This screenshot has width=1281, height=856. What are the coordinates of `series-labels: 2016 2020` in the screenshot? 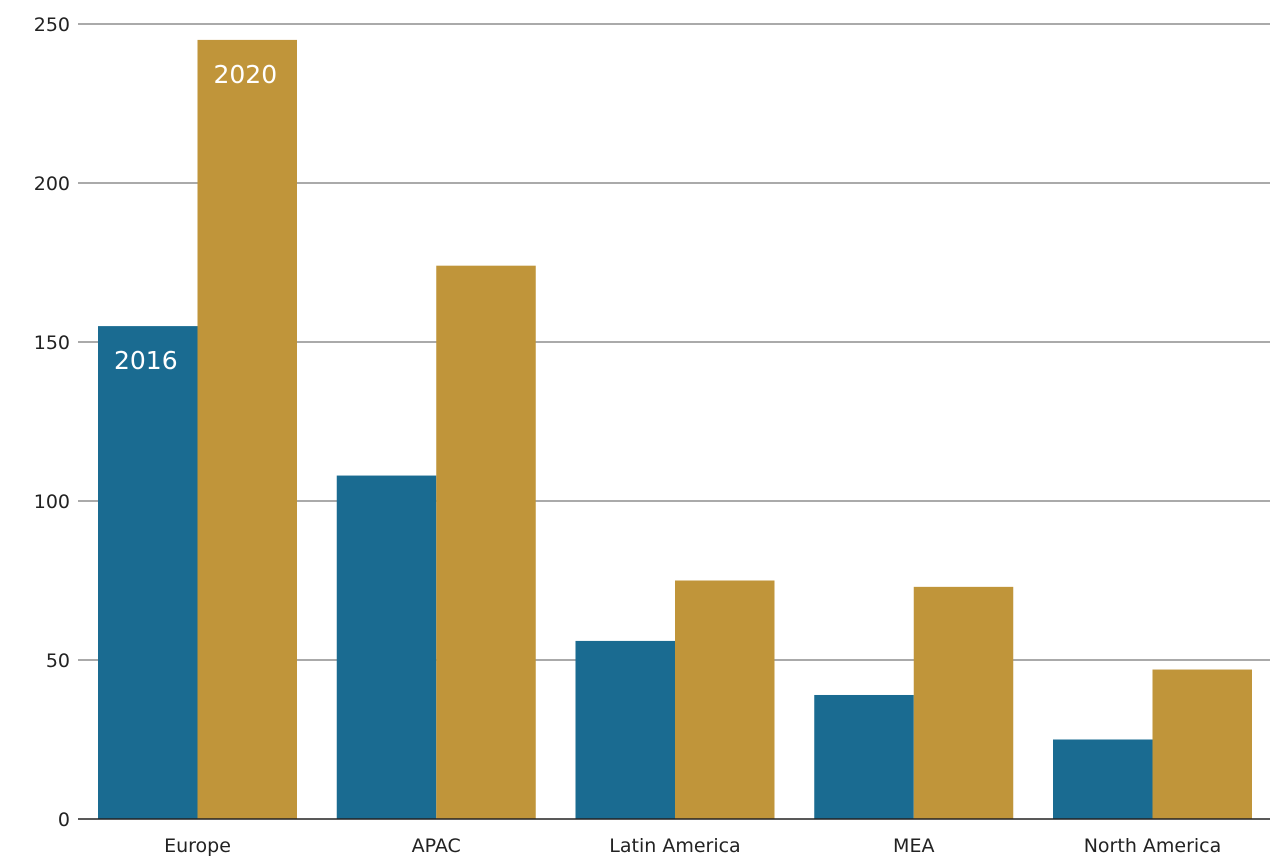 It's located at (195, 217).